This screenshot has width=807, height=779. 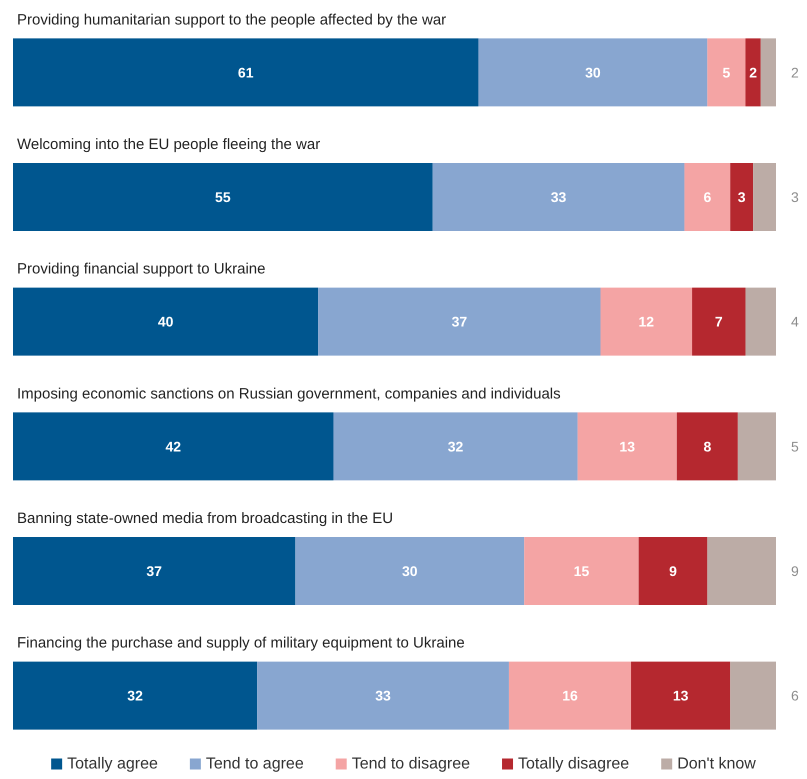 I want to click on data-label: 7, so click(x=718, y=322).